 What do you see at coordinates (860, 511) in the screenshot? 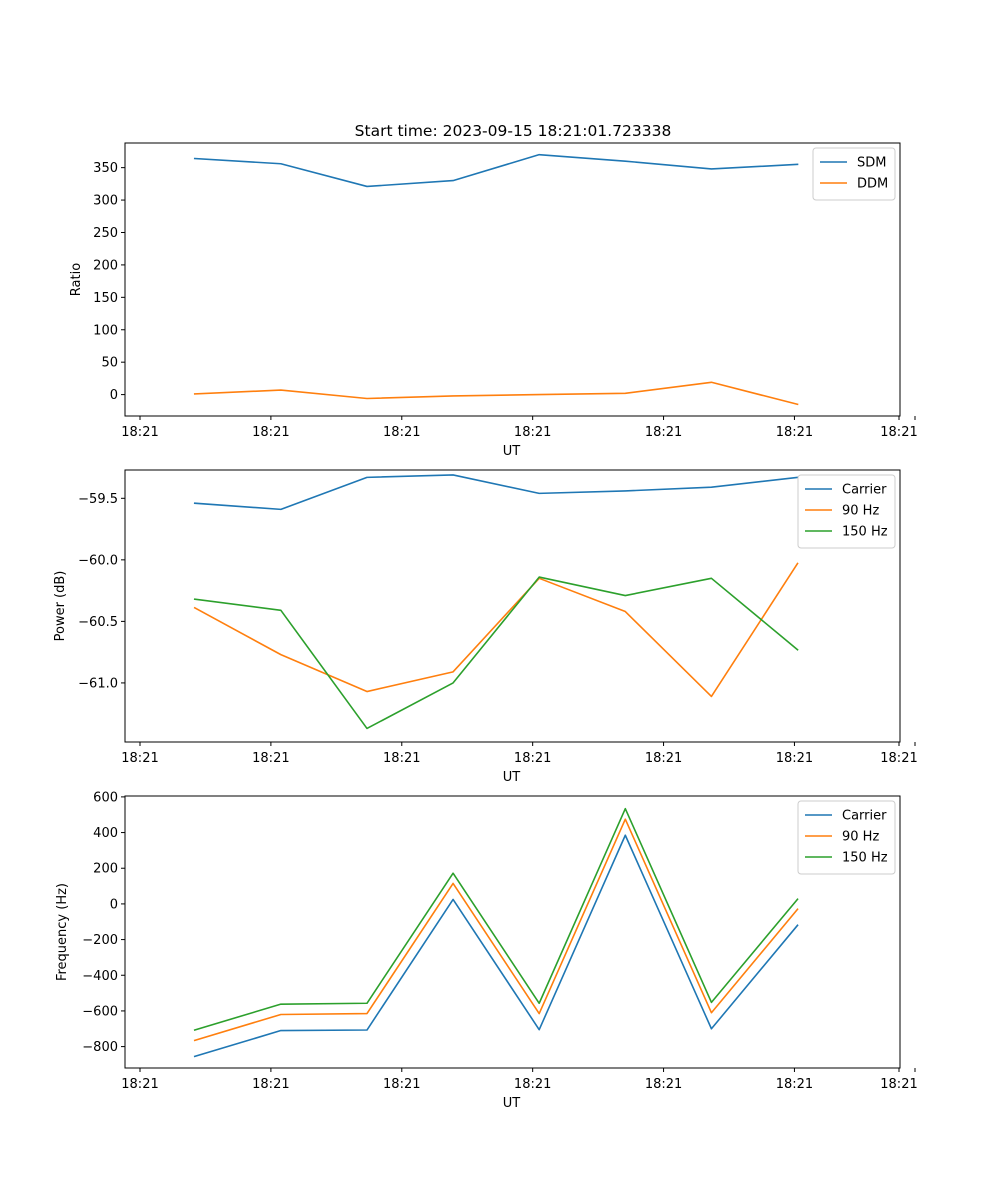
I see `power-legend-label-90-hz: 90 Hz` at bounding box center [860, 511].